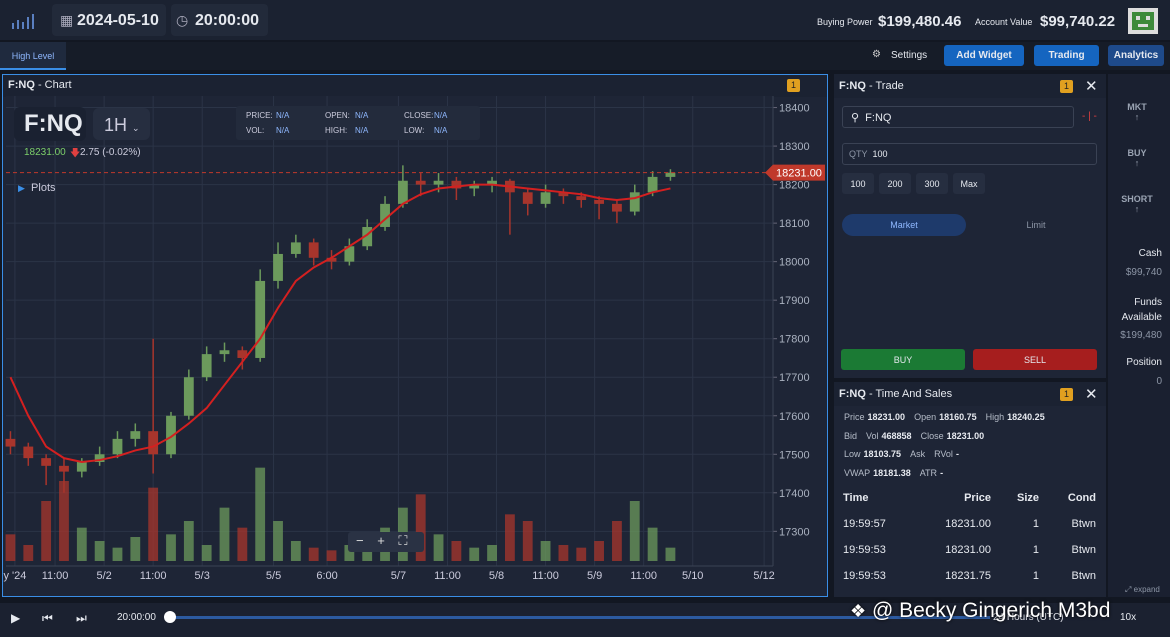  What do you see at coordinates (580, 617) in the screenshot?
I see `playback-slider` at bounding box center [580, 617].